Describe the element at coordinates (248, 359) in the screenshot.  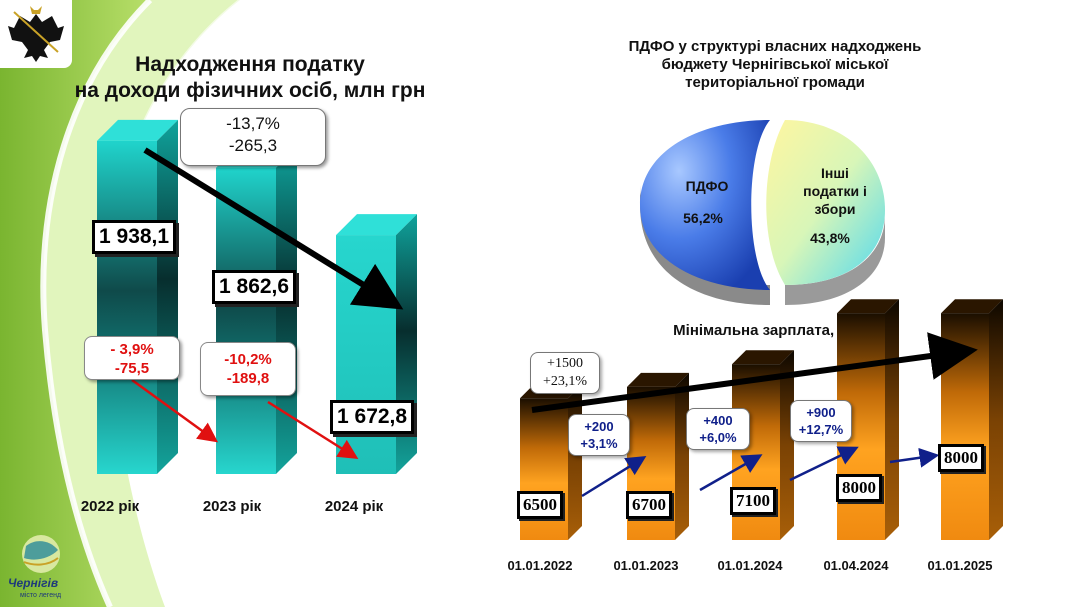
I see `tax-change-pct-2: -10,2%` at that location.